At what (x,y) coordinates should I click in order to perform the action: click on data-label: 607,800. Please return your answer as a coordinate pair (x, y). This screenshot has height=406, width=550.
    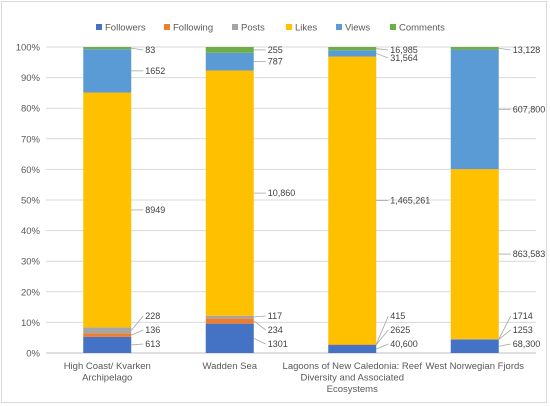
    Looking at the image, I should click on (529, 109).